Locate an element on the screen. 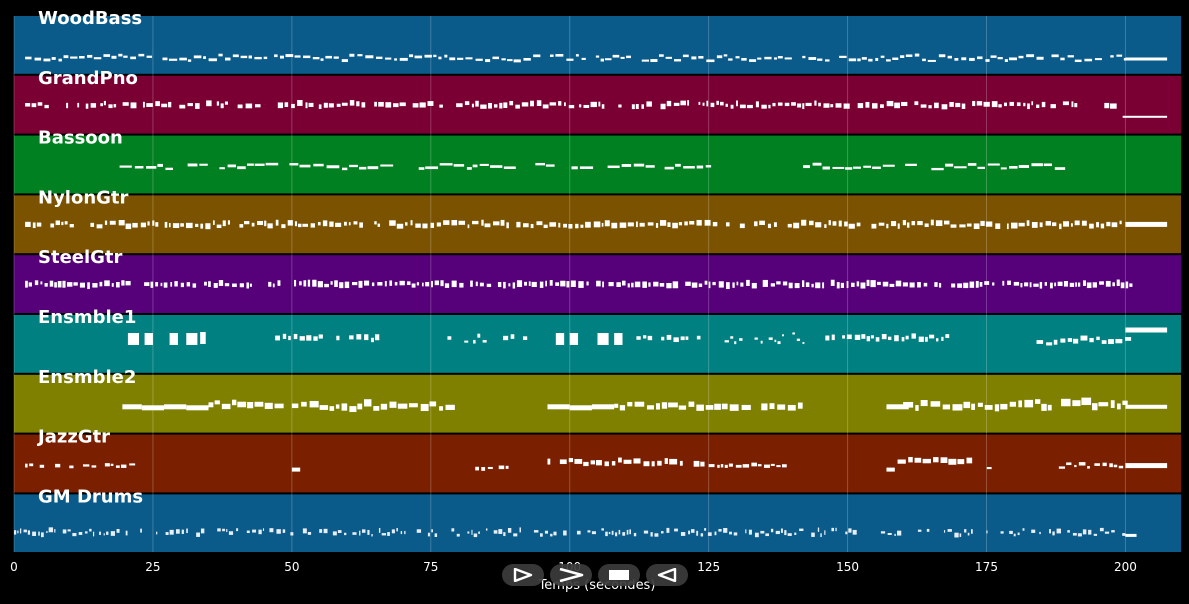  play-button is located at coordinates (523, 575).